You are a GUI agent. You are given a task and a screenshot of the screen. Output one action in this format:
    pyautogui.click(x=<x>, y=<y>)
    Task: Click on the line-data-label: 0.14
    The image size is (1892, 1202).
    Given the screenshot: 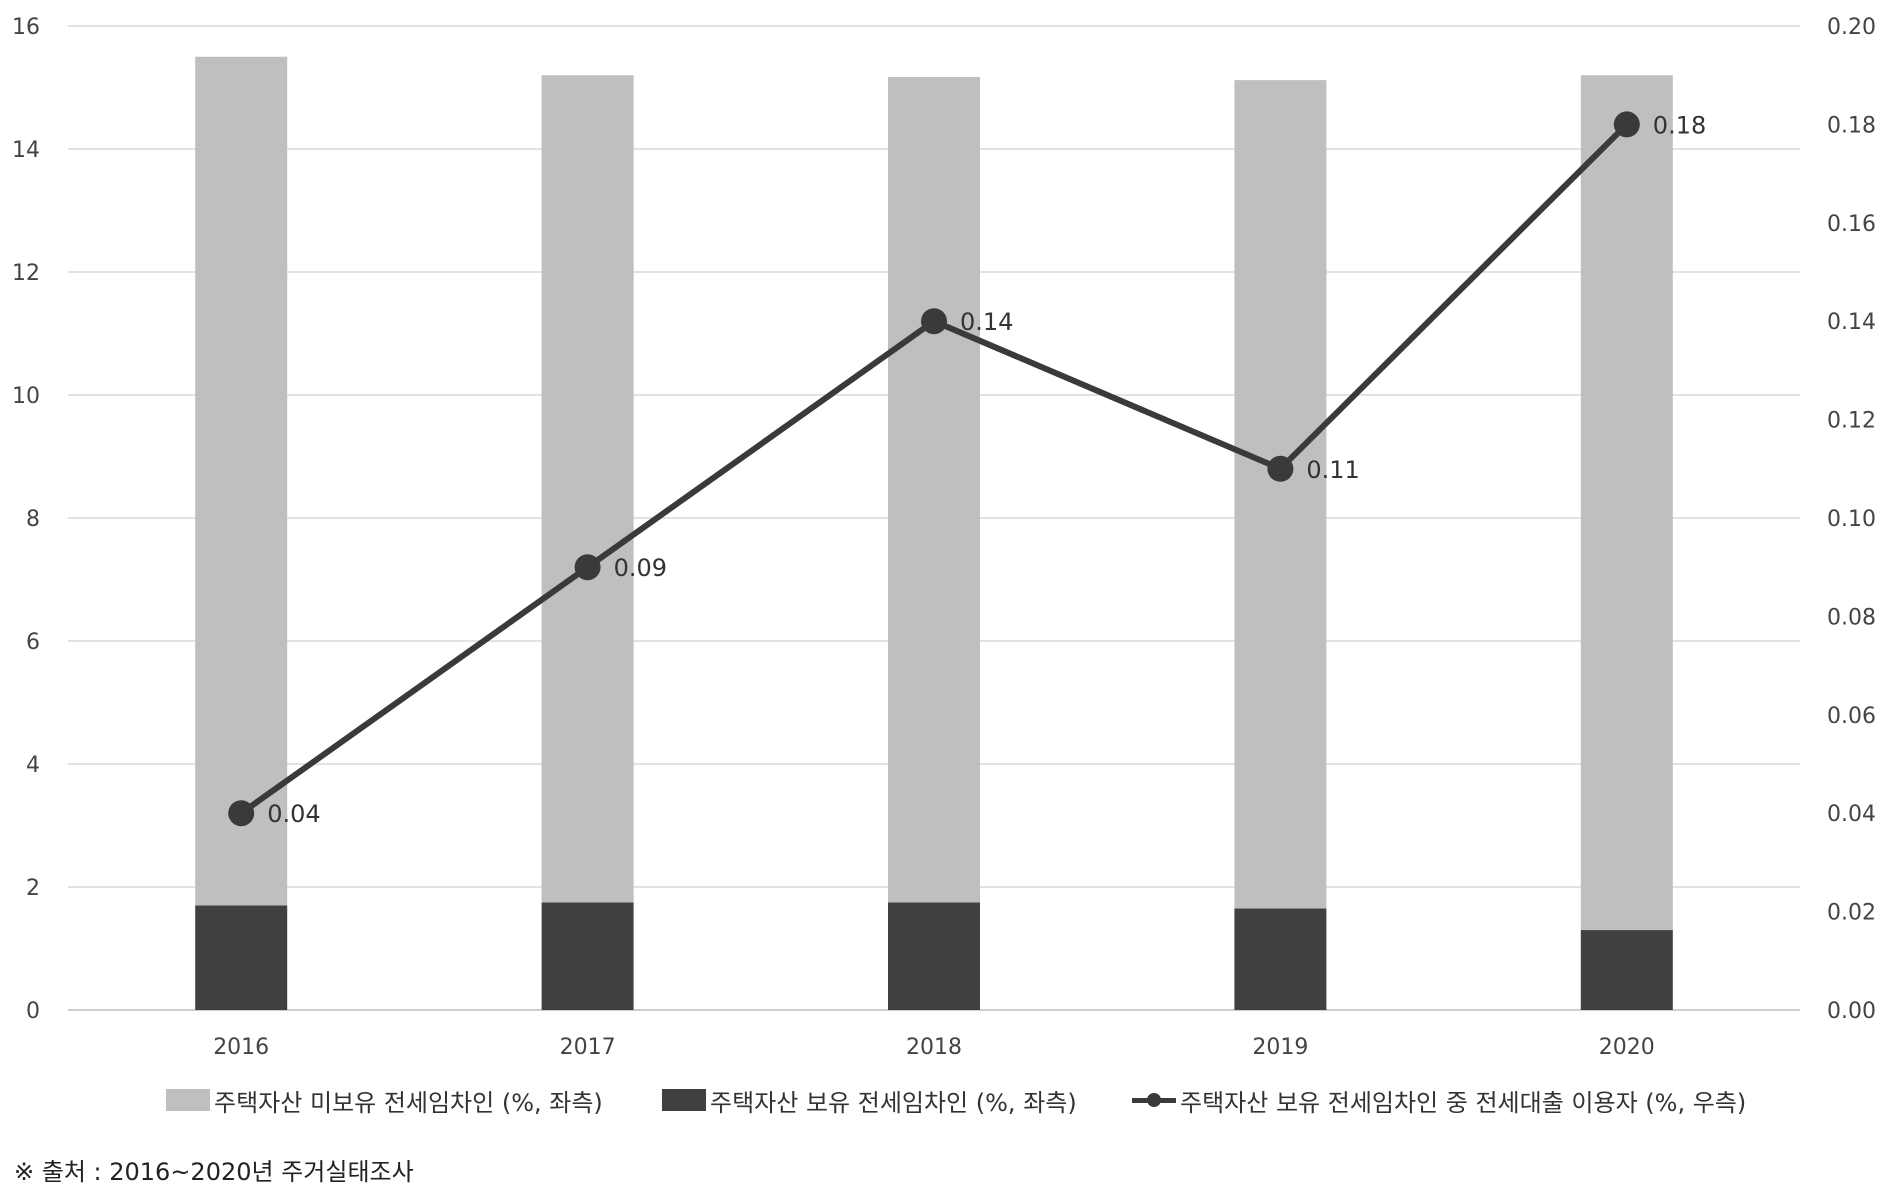 What is the action you would take?
    pyautogui.click(x=986, y=322)
    